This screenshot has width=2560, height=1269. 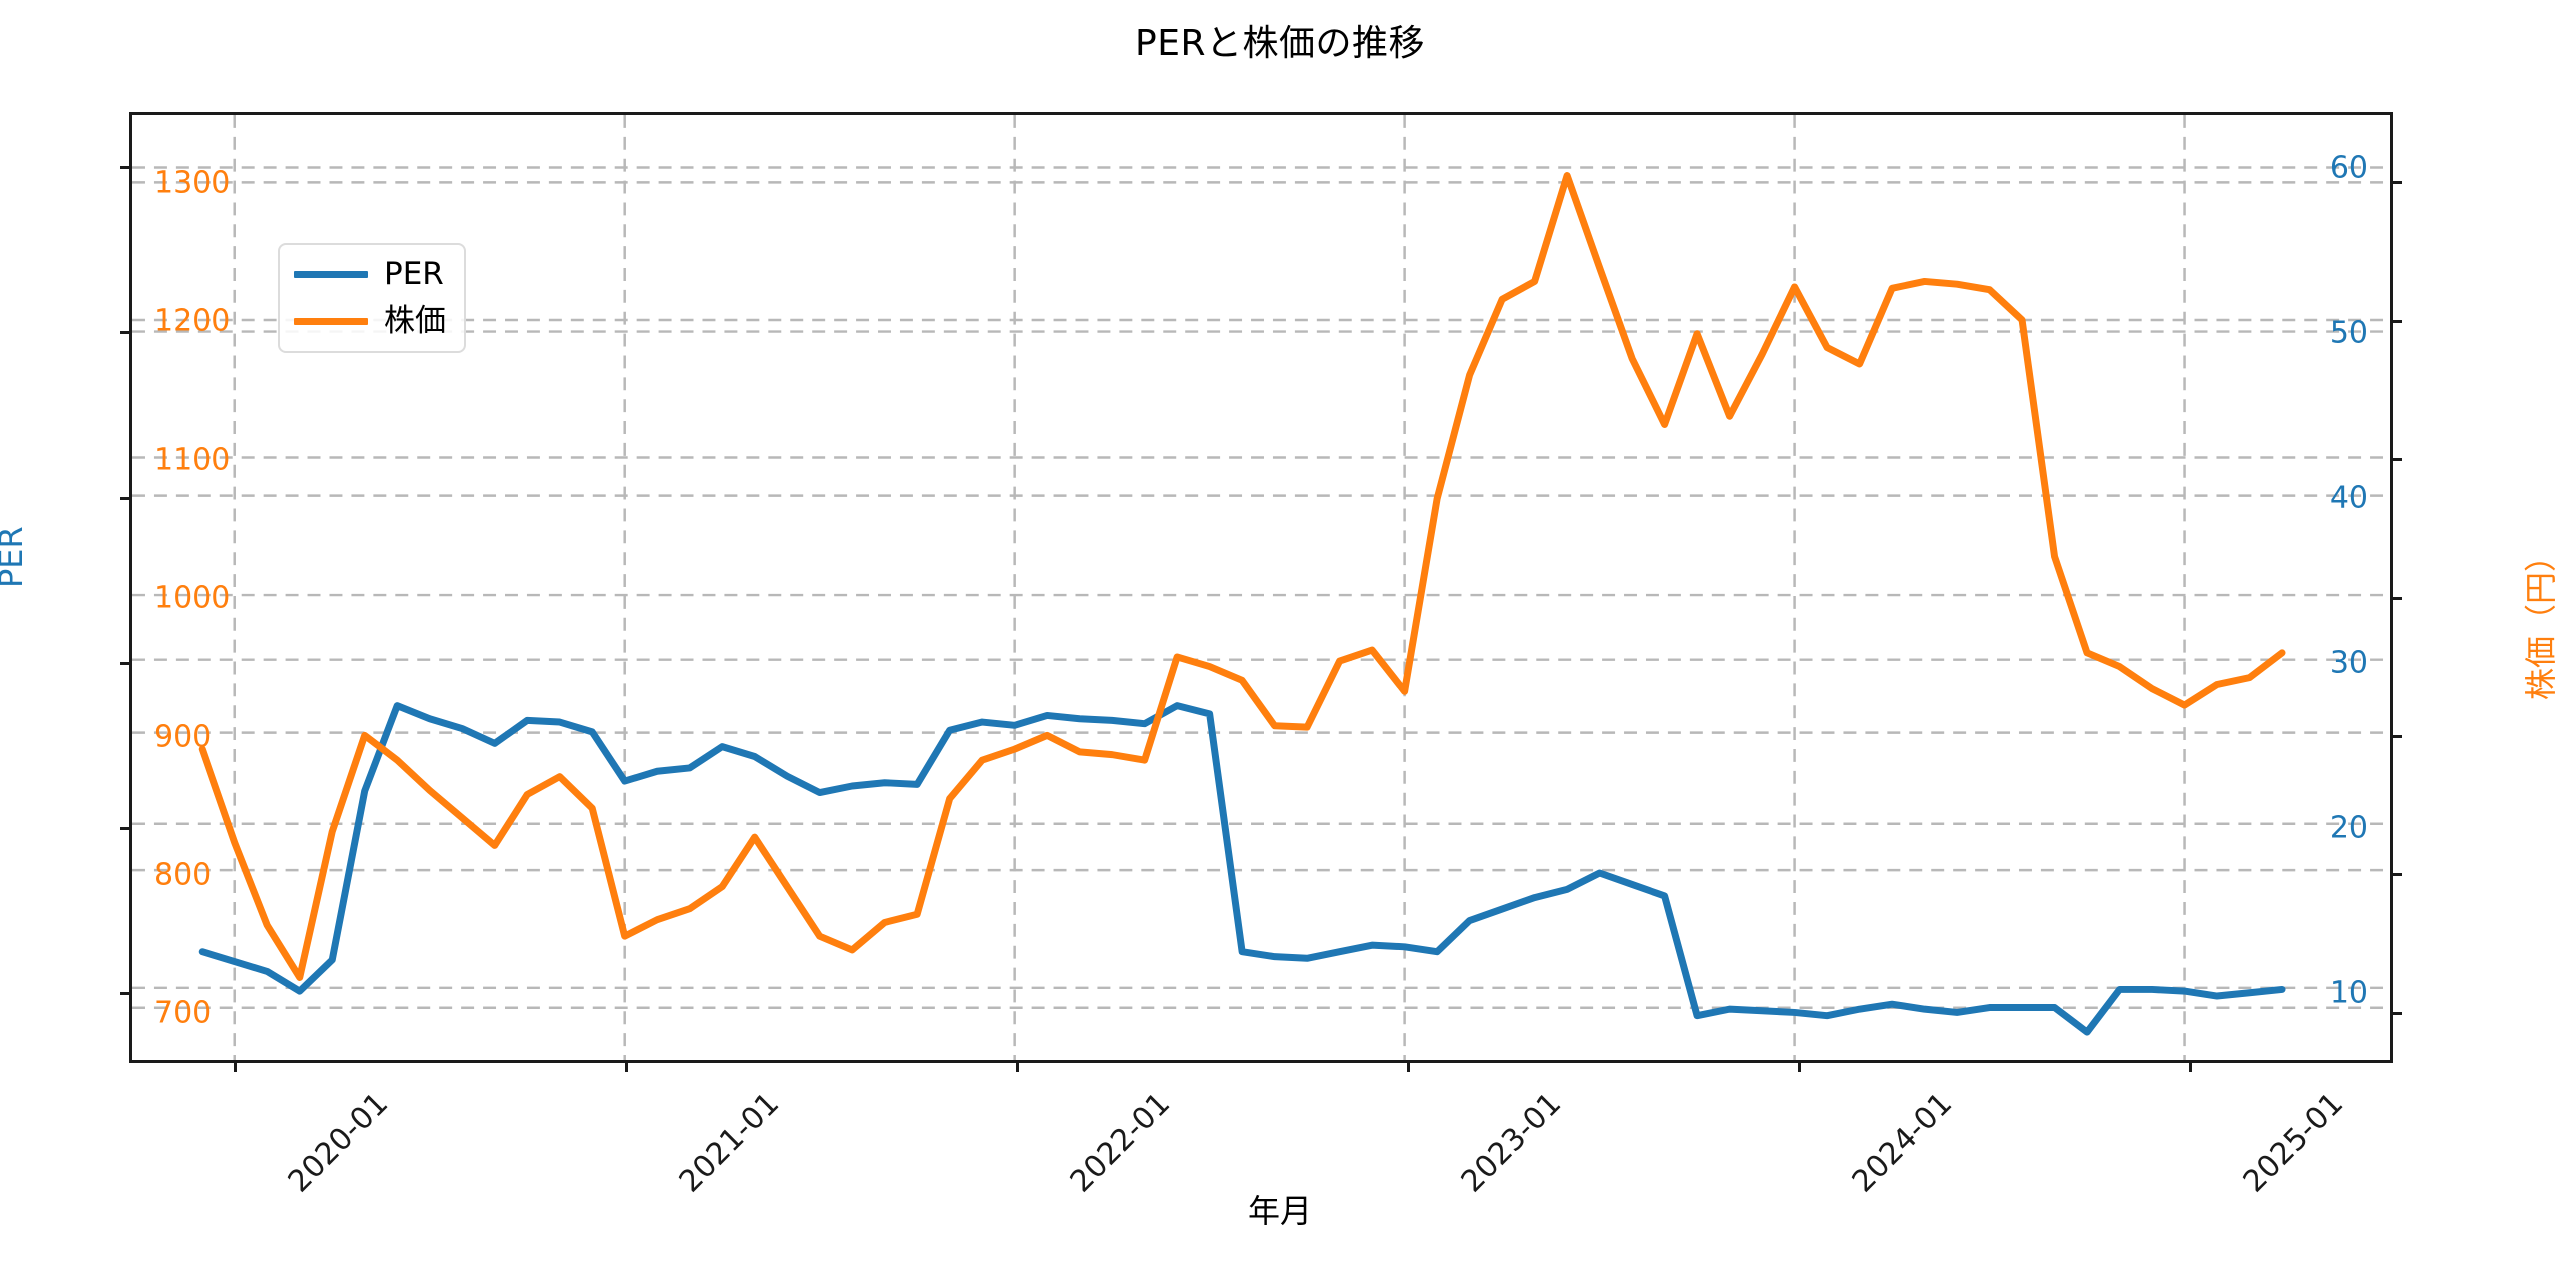 I want to click on x-axis-tick-label: 2025-01, so click(x=2293, y=1143).